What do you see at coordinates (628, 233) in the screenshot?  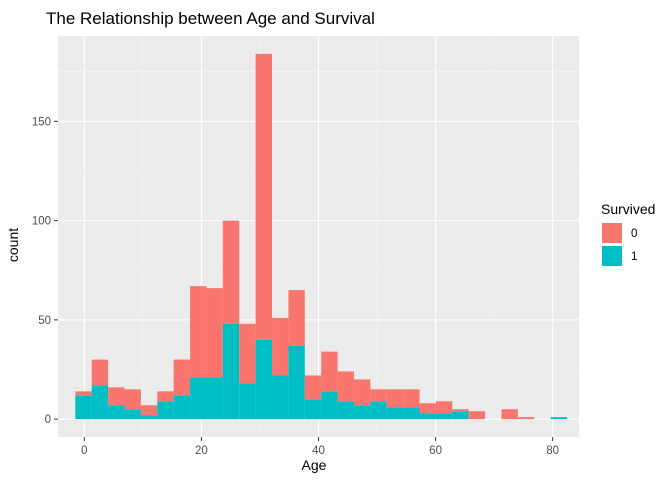 I see `legend: Survived 0 1` at bounding box center [628, 233].